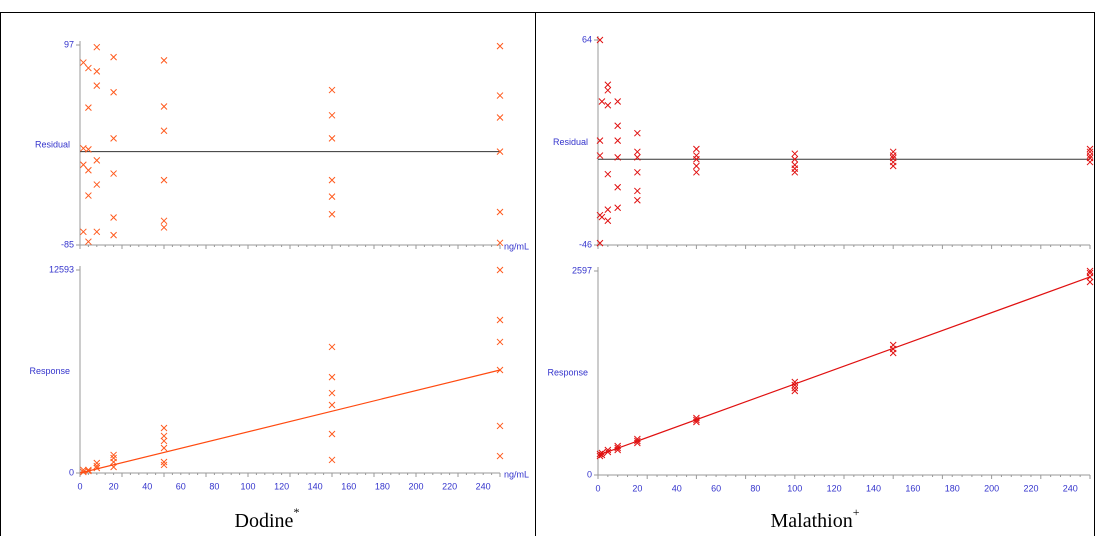 The image size is (1095, 536). What do you see at coordinates (415, 486) in the screenshot?
I see `x-tick-label: 200` at bounding box center [415, 486].